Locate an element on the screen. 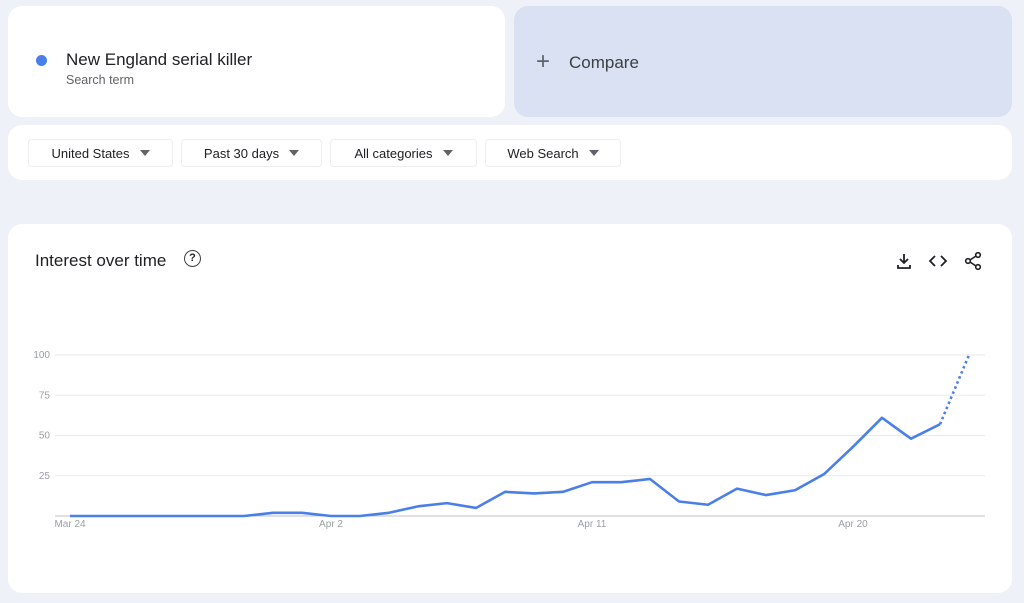  search-term-sublabel: Search term is located at coordinates (100, 80).